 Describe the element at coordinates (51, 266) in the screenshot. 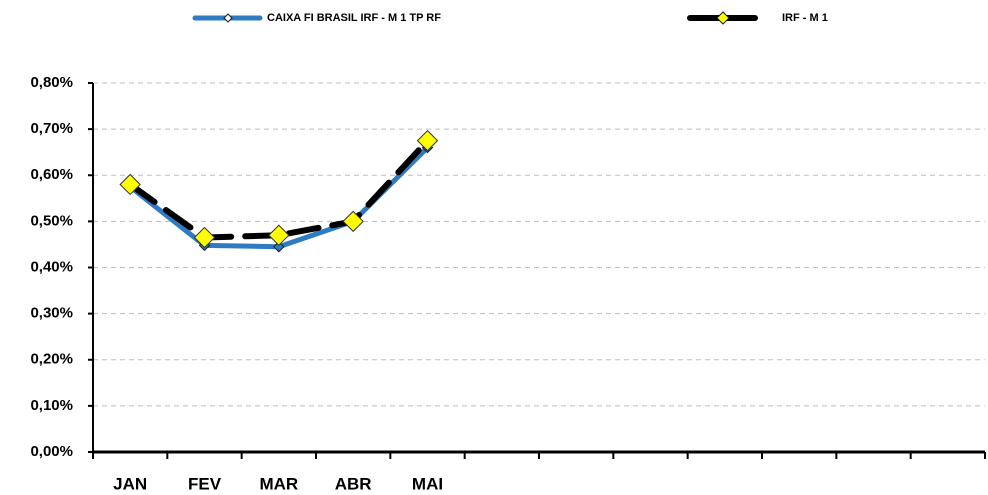

I see `y-tick-label: 0,40%` at that location.